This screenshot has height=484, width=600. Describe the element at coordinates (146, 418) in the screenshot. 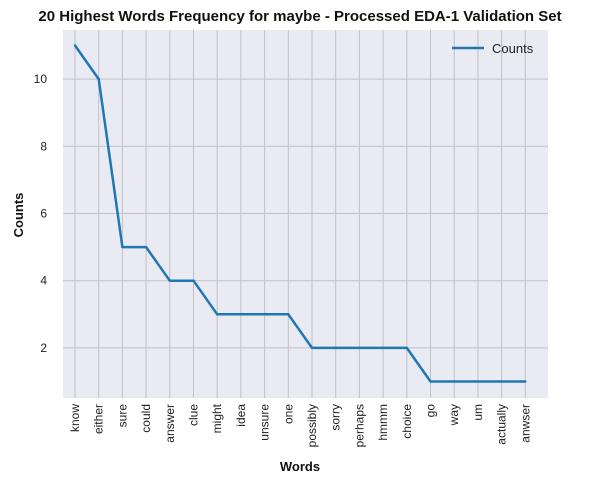

I see `x-tick-label: could` at that location.